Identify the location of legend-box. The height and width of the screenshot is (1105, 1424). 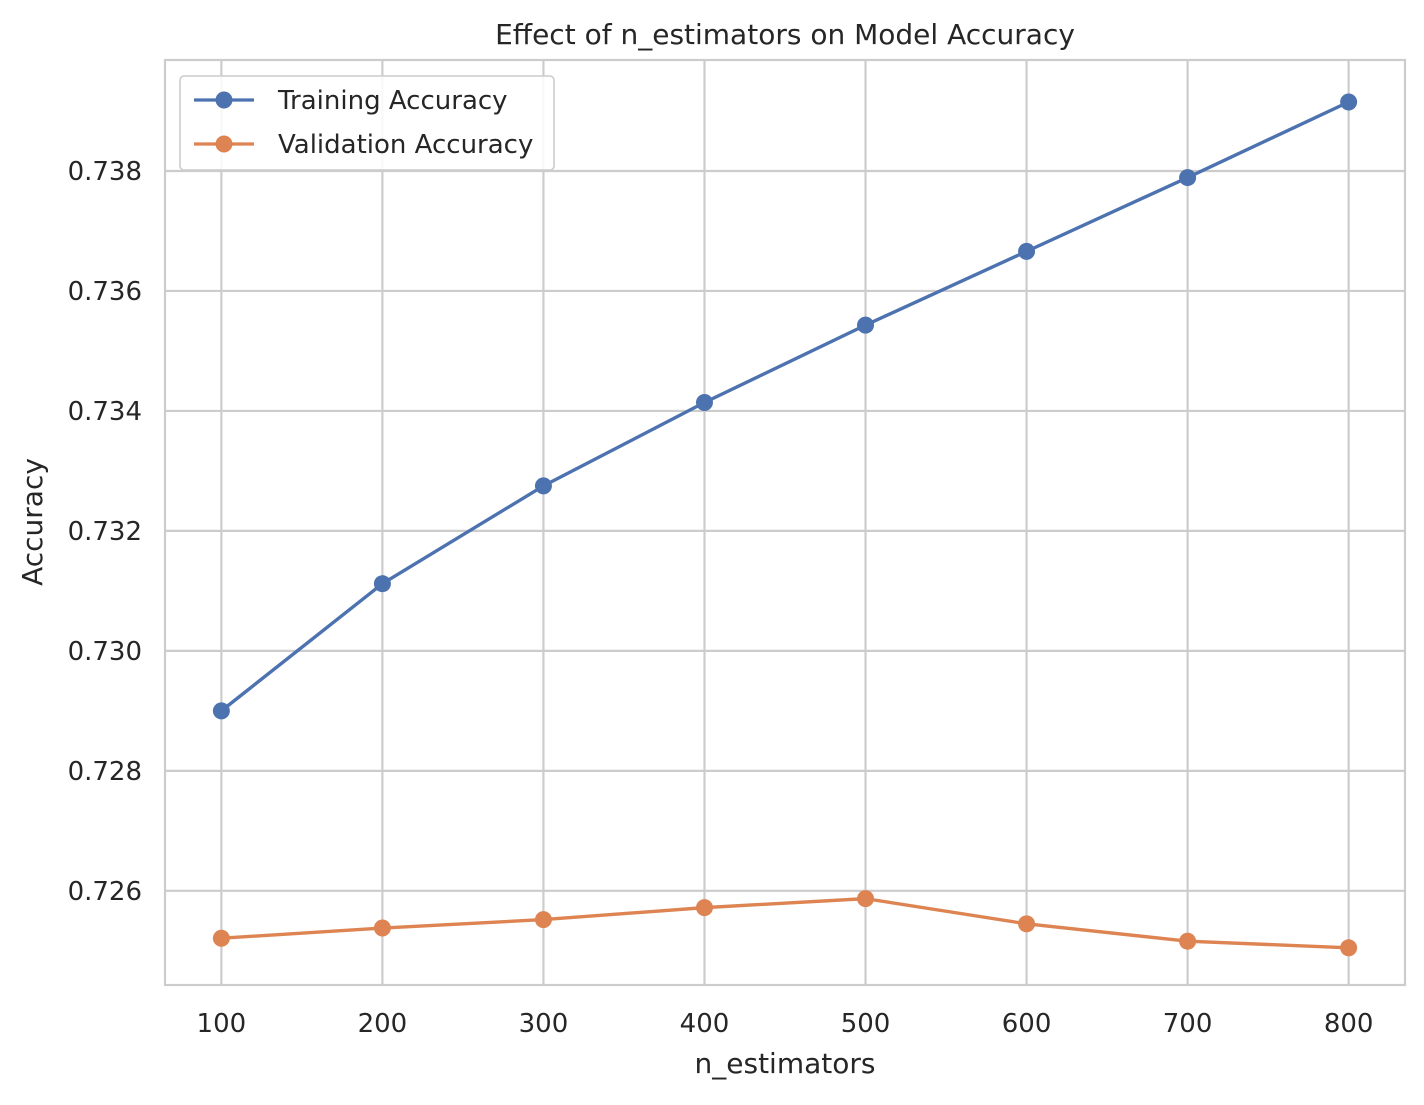
(367, 123).